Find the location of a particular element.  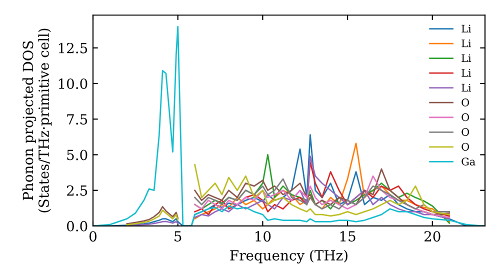

y-tick-label: 7.5 is located at coordinates (77, 119).